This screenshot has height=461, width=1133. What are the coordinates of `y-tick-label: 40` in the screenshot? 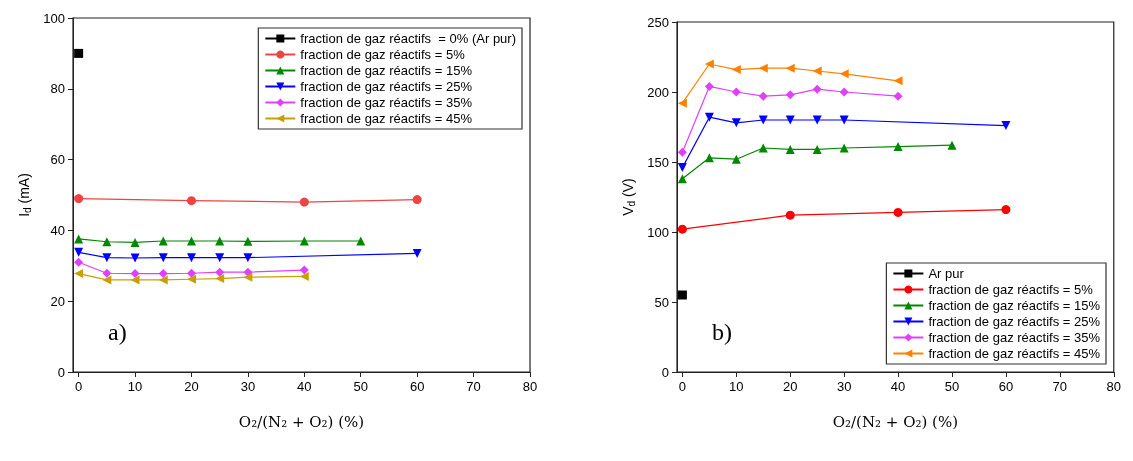 It's located at (57, 230).